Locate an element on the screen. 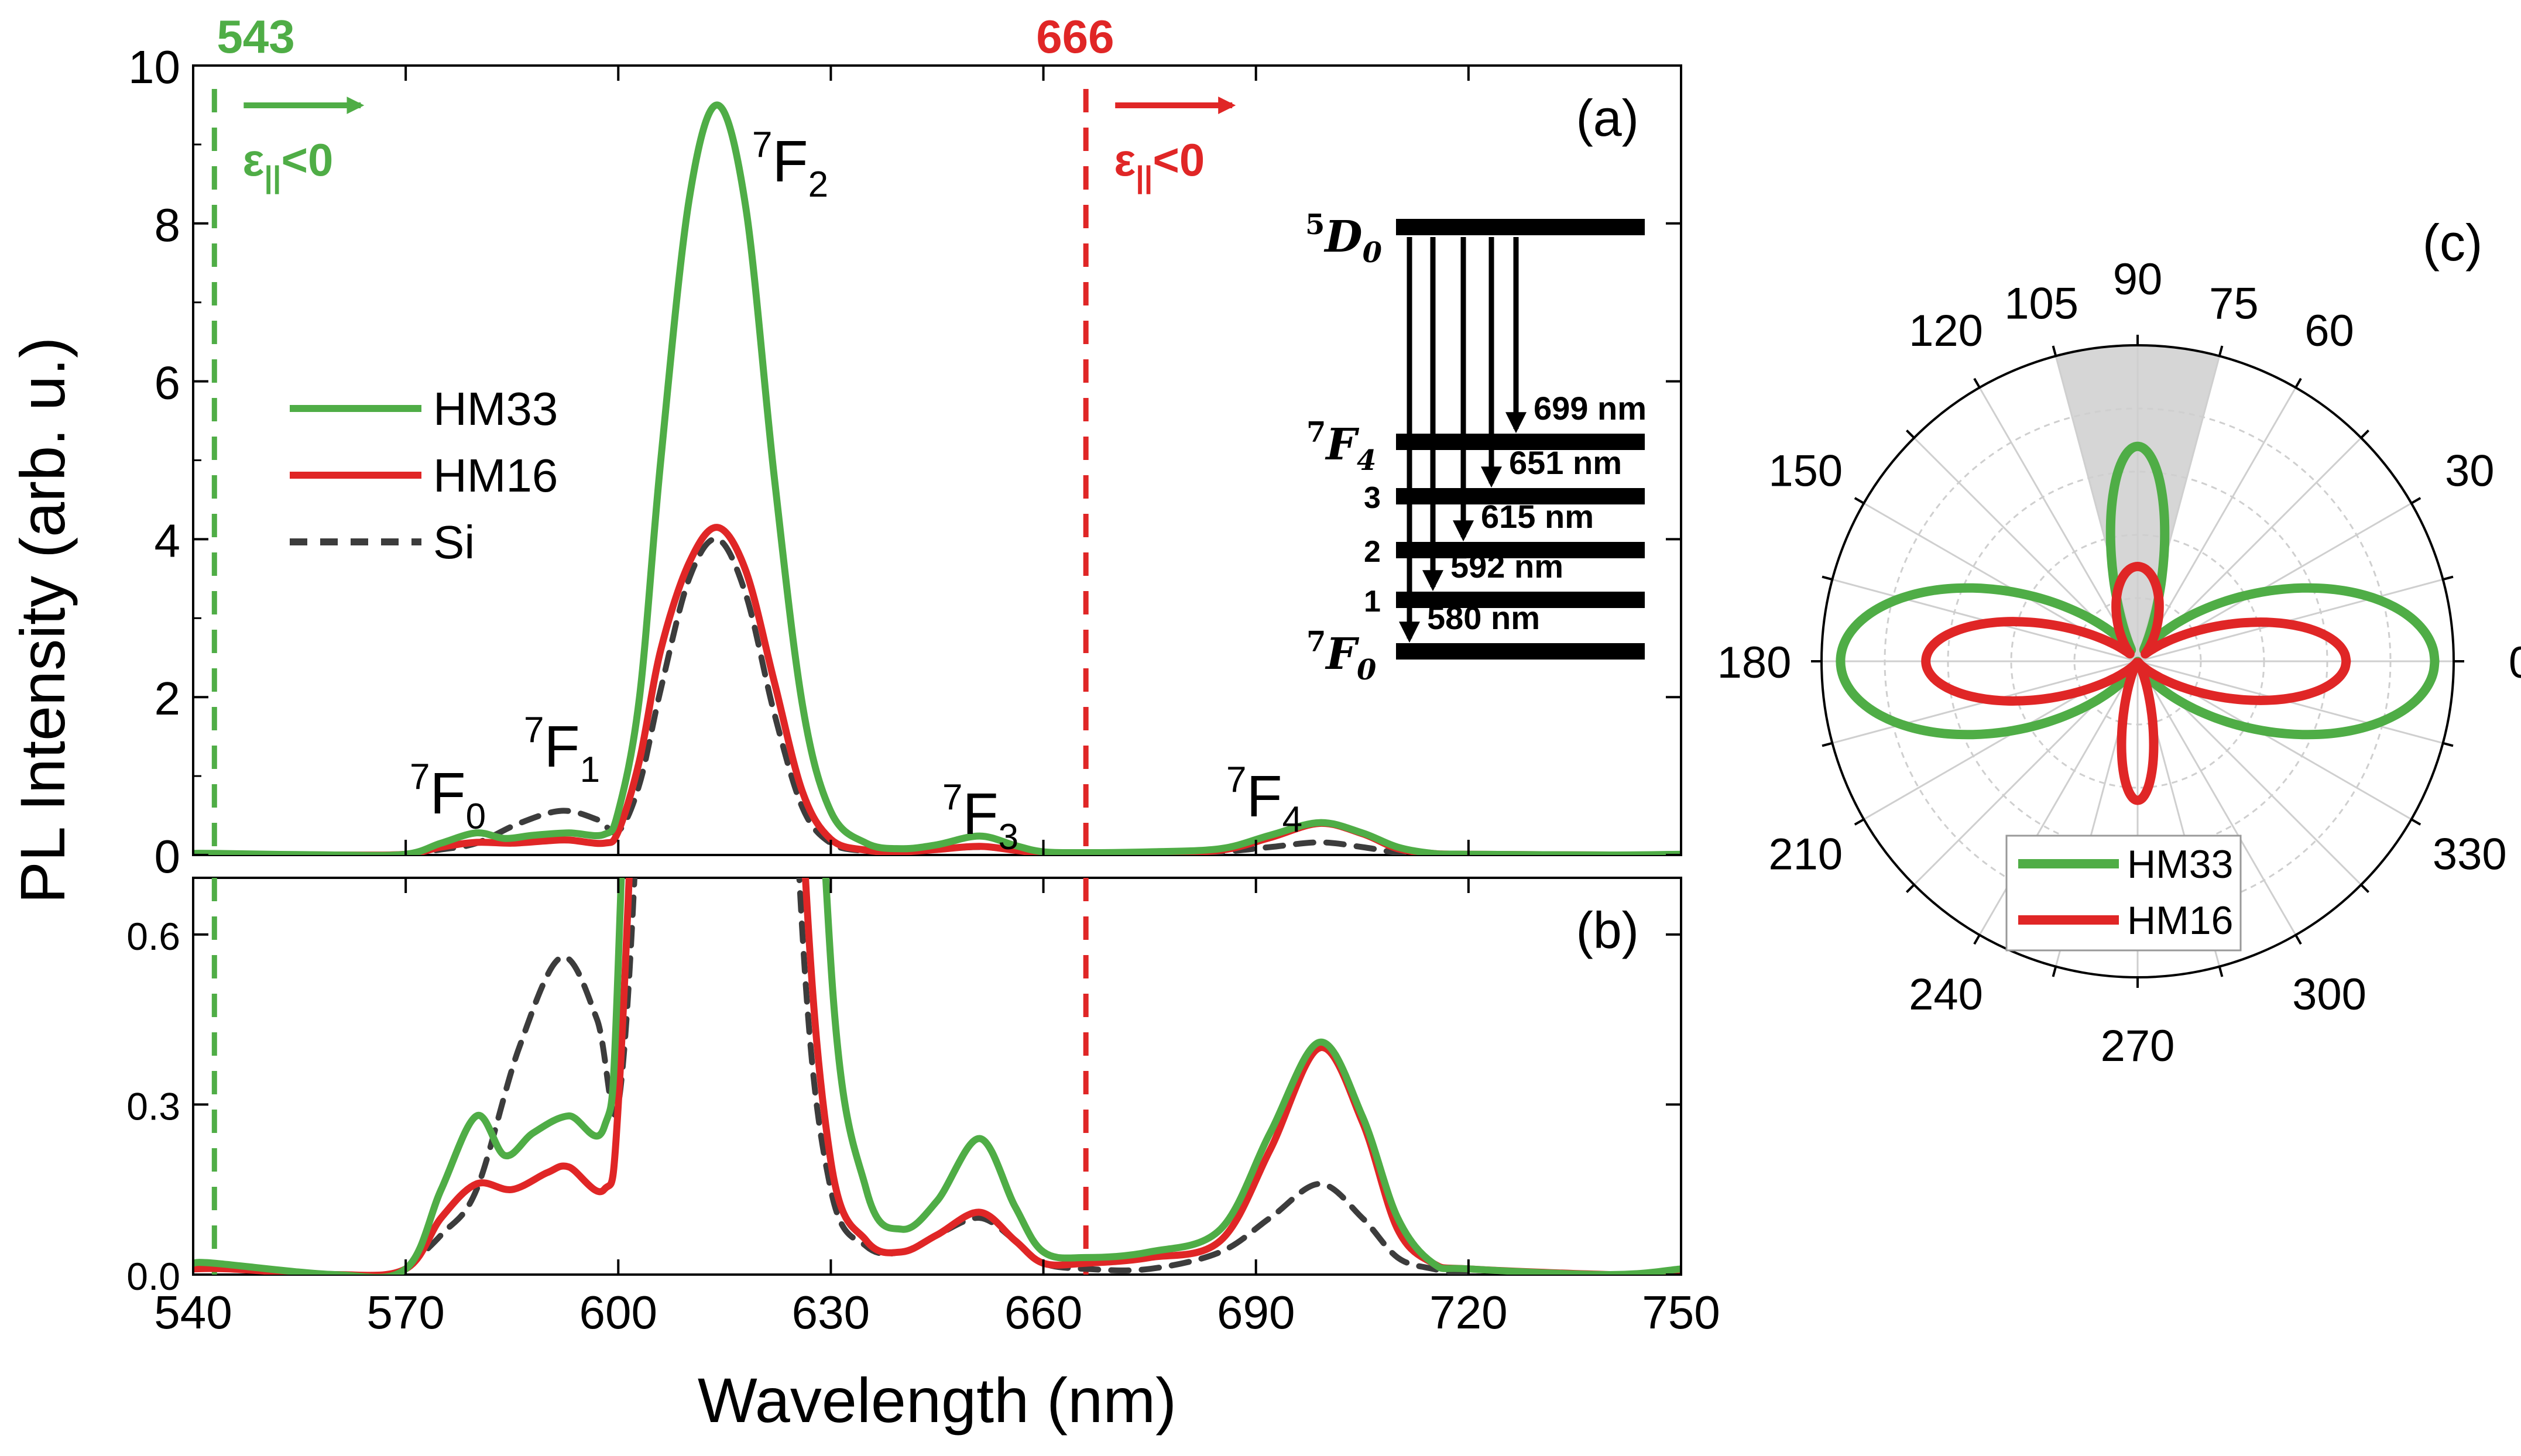 The width and height of the screenshot is (2521, 1456). polar-angle-label: 270 is located at coordinates (2138, 1046).